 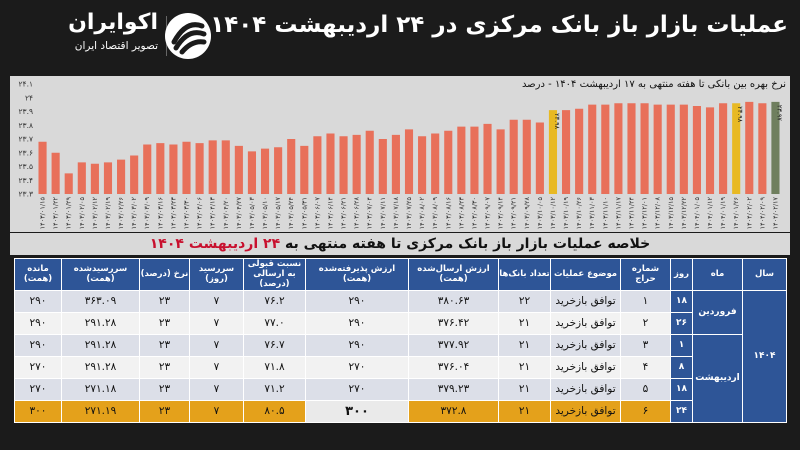 What do you see at coordinates (717, 274) in the screenshot?
I see `column-header: ماه` at bounding box center [717, 274].